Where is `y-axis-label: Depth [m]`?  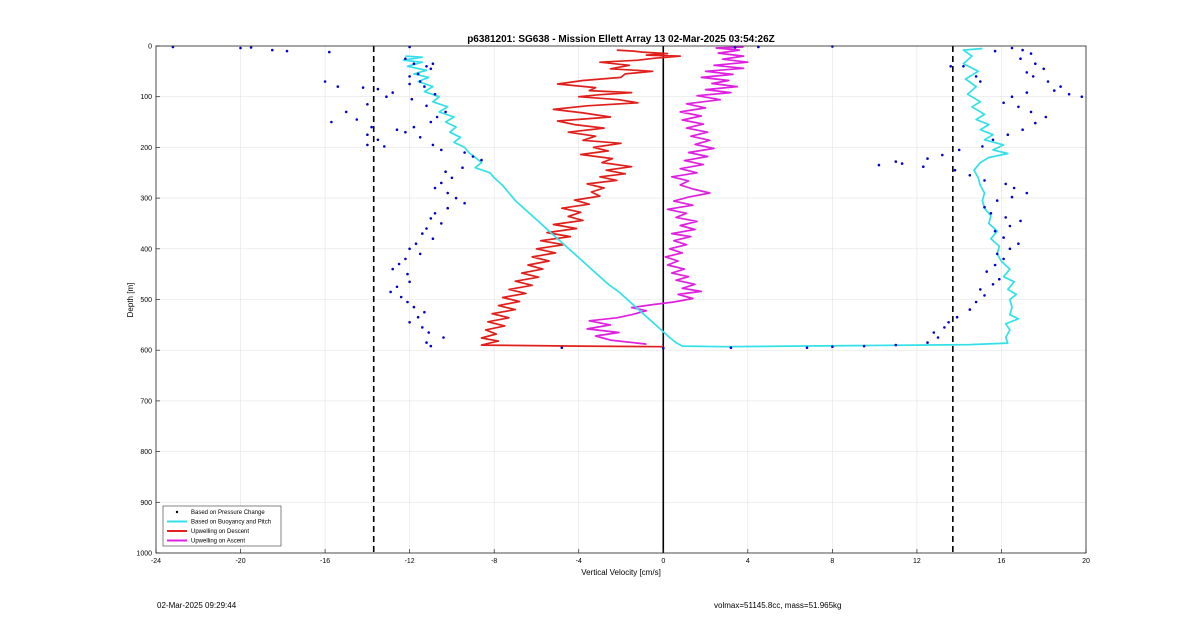
y-axis-label: Depth [m] is located at coordinates (130, 300).